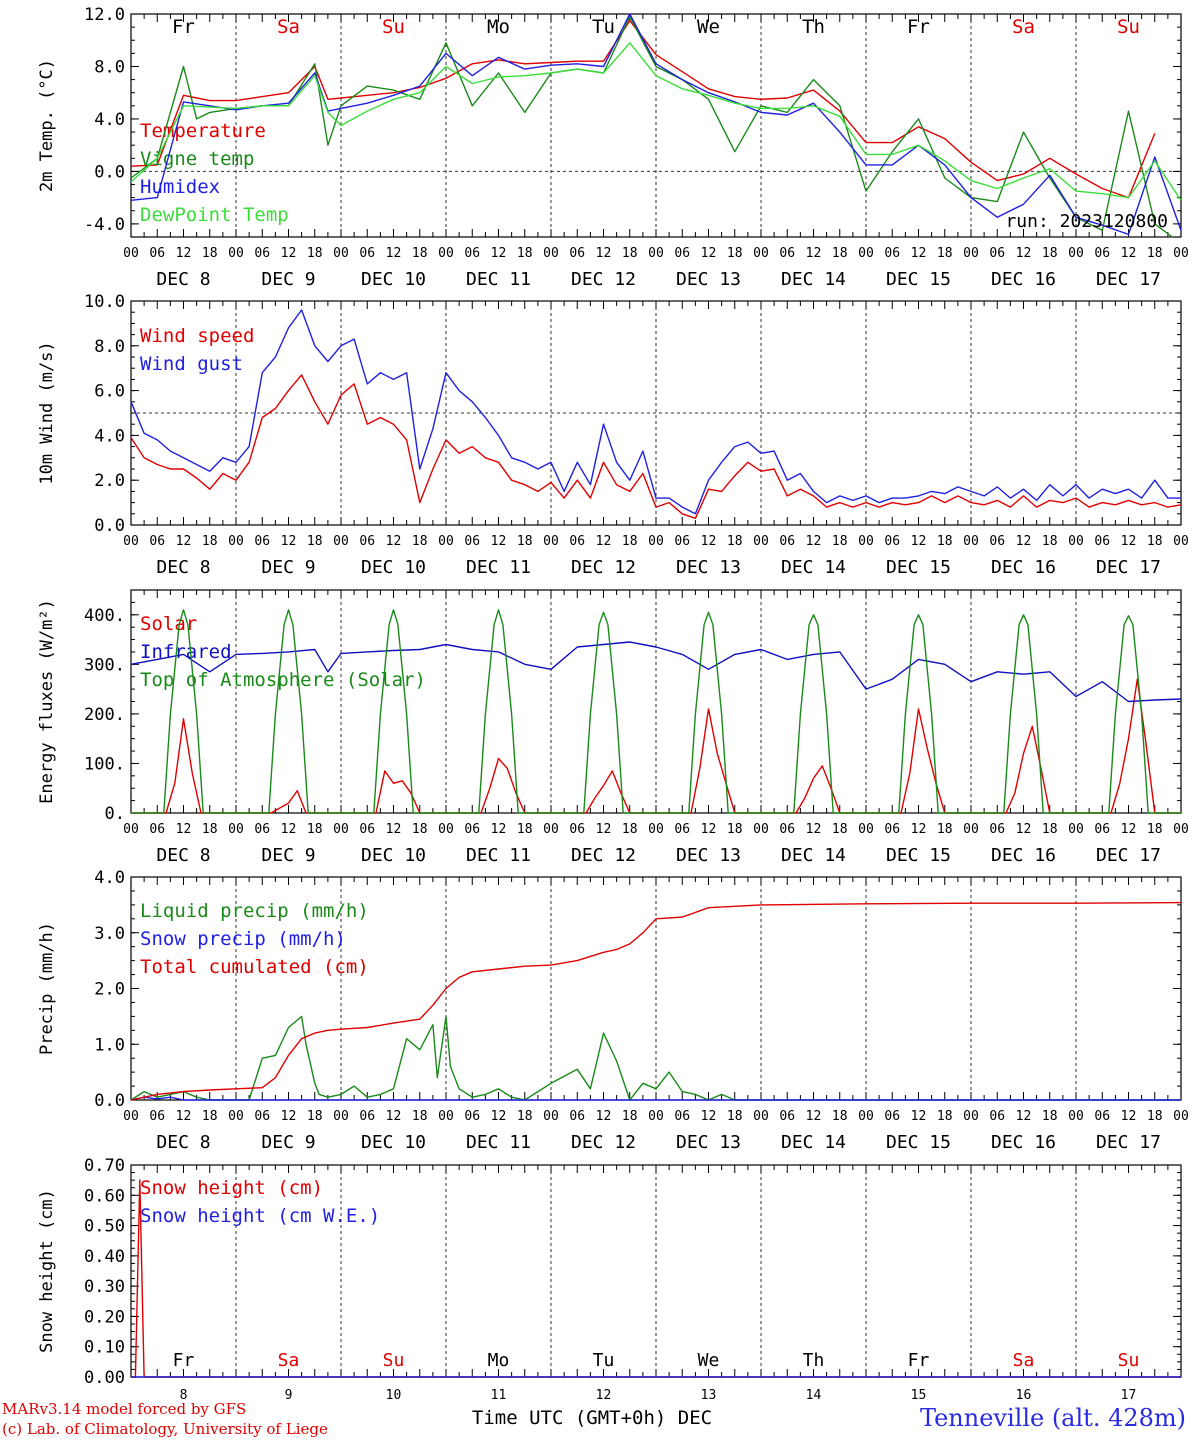 The height and width of the screenshot is (1440, 1194). I want to click on model-credit: MARv3.14 model forced by GFS, so click(124, 1409).